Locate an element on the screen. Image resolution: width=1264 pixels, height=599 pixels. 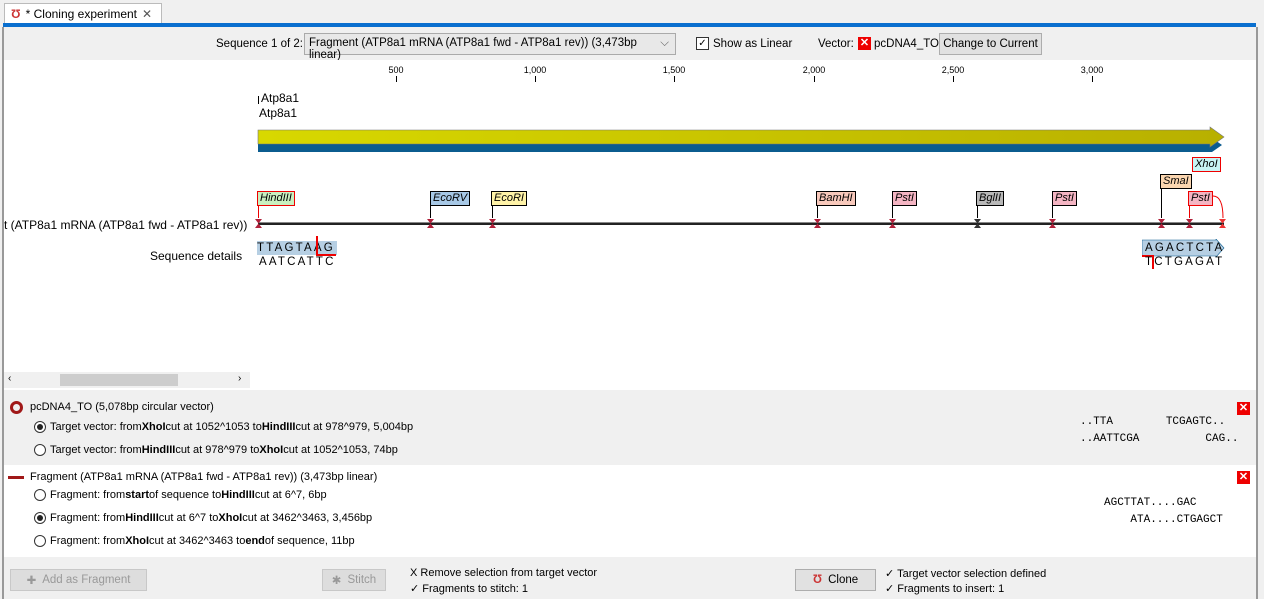
stitch-button: ✱ Stitch is located at coordinates (354, 580).